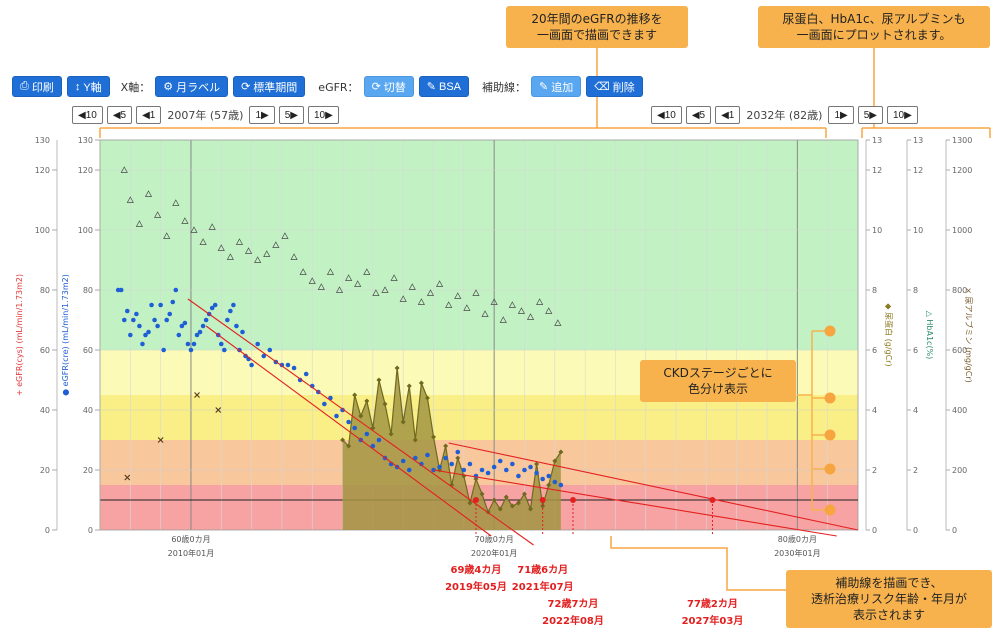 This screenshot has height=640, width=1000. I want to click on left-outer-tick-label: 0, so click(47, 530).